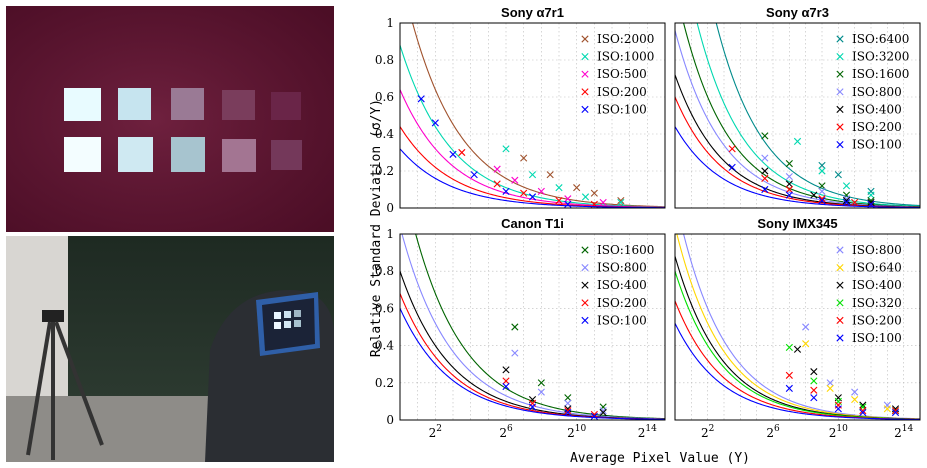 Image resolution: width=927 pixels, height=468 pixels. What do you see at coordinates (625, 250) in the screenshot?
I see `legend-label: ISO:1600` at bounding box center [625, 250].